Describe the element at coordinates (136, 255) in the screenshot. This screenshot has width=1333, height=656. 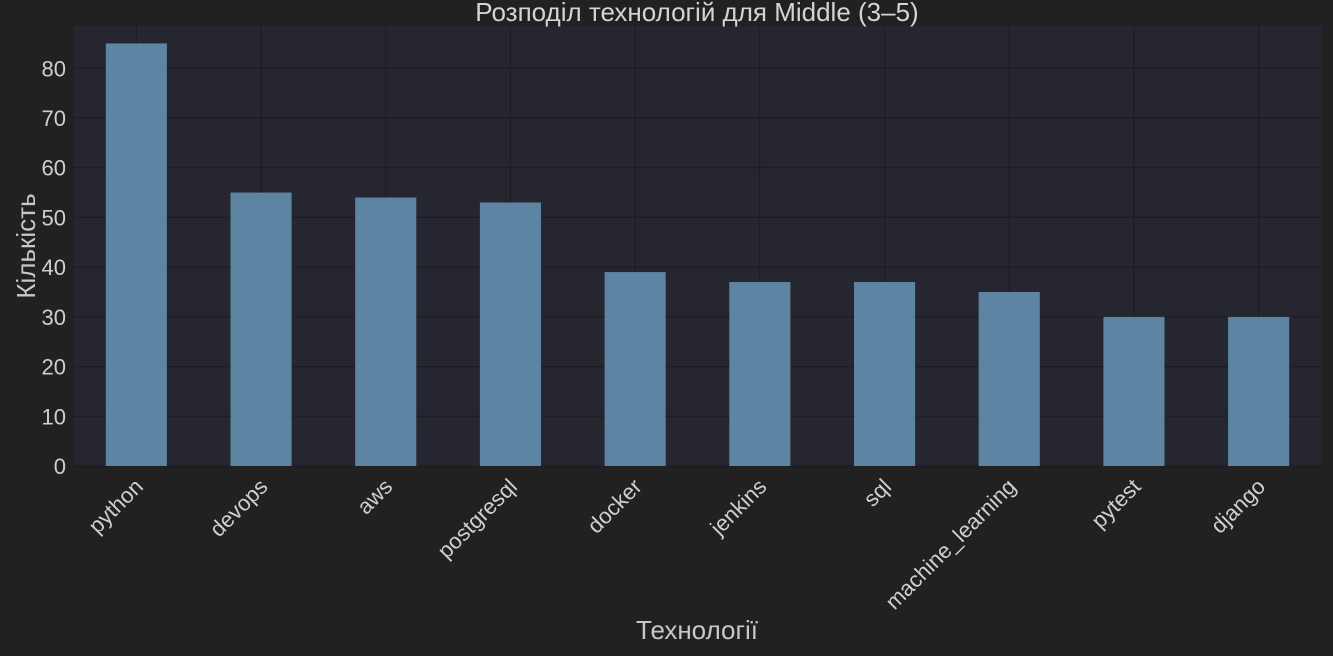
I see `bar-python` at that location.